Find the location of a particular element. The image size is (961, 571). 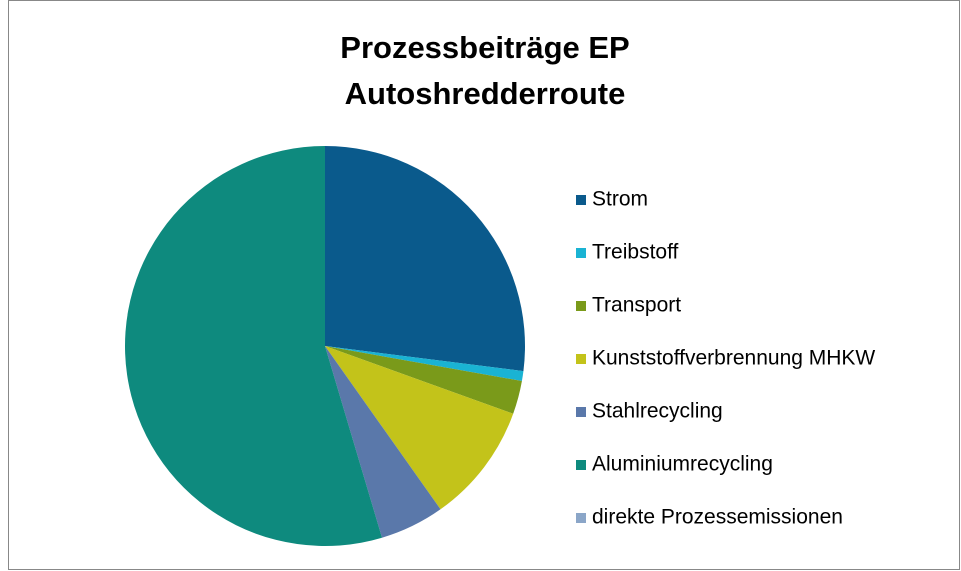

legend-label: Aluminiumrecycling is located at coordinates (682, 464).